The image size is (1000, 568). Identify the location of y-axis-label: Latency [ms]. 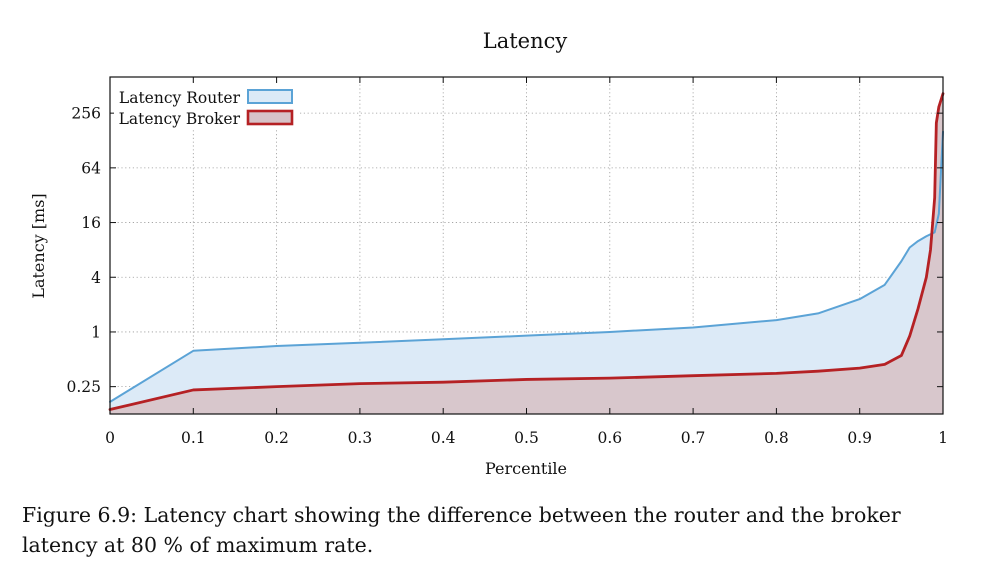
(38, 245).